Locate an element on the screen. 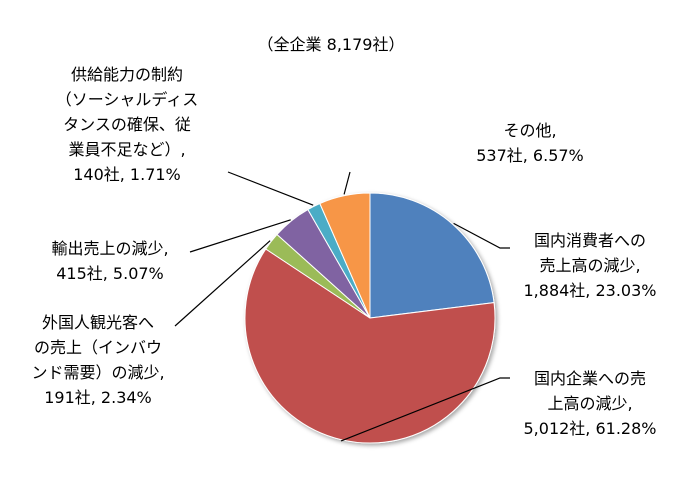 Image resolution: width=678 pixels, height=503 pixels. slice-other is located at coordinates (345, 255).